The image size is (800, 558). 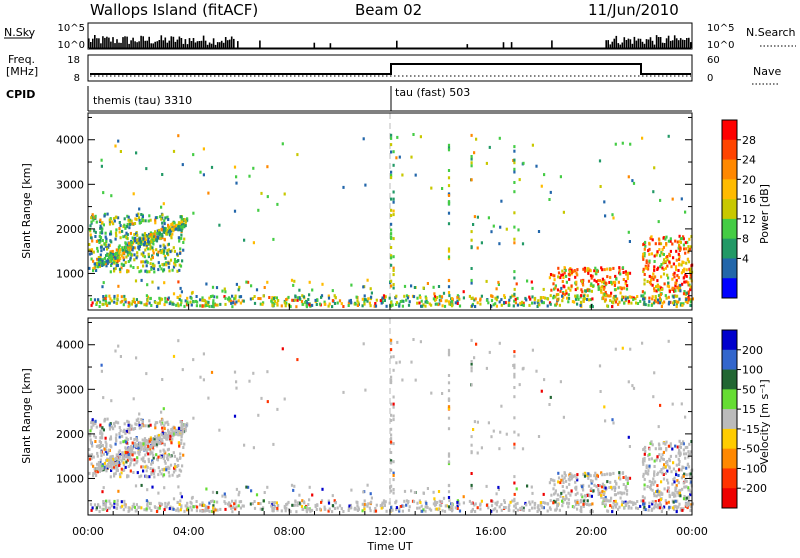 I want to click on station-title: Wallops Island (fitACF), so click(x=174, y=10).